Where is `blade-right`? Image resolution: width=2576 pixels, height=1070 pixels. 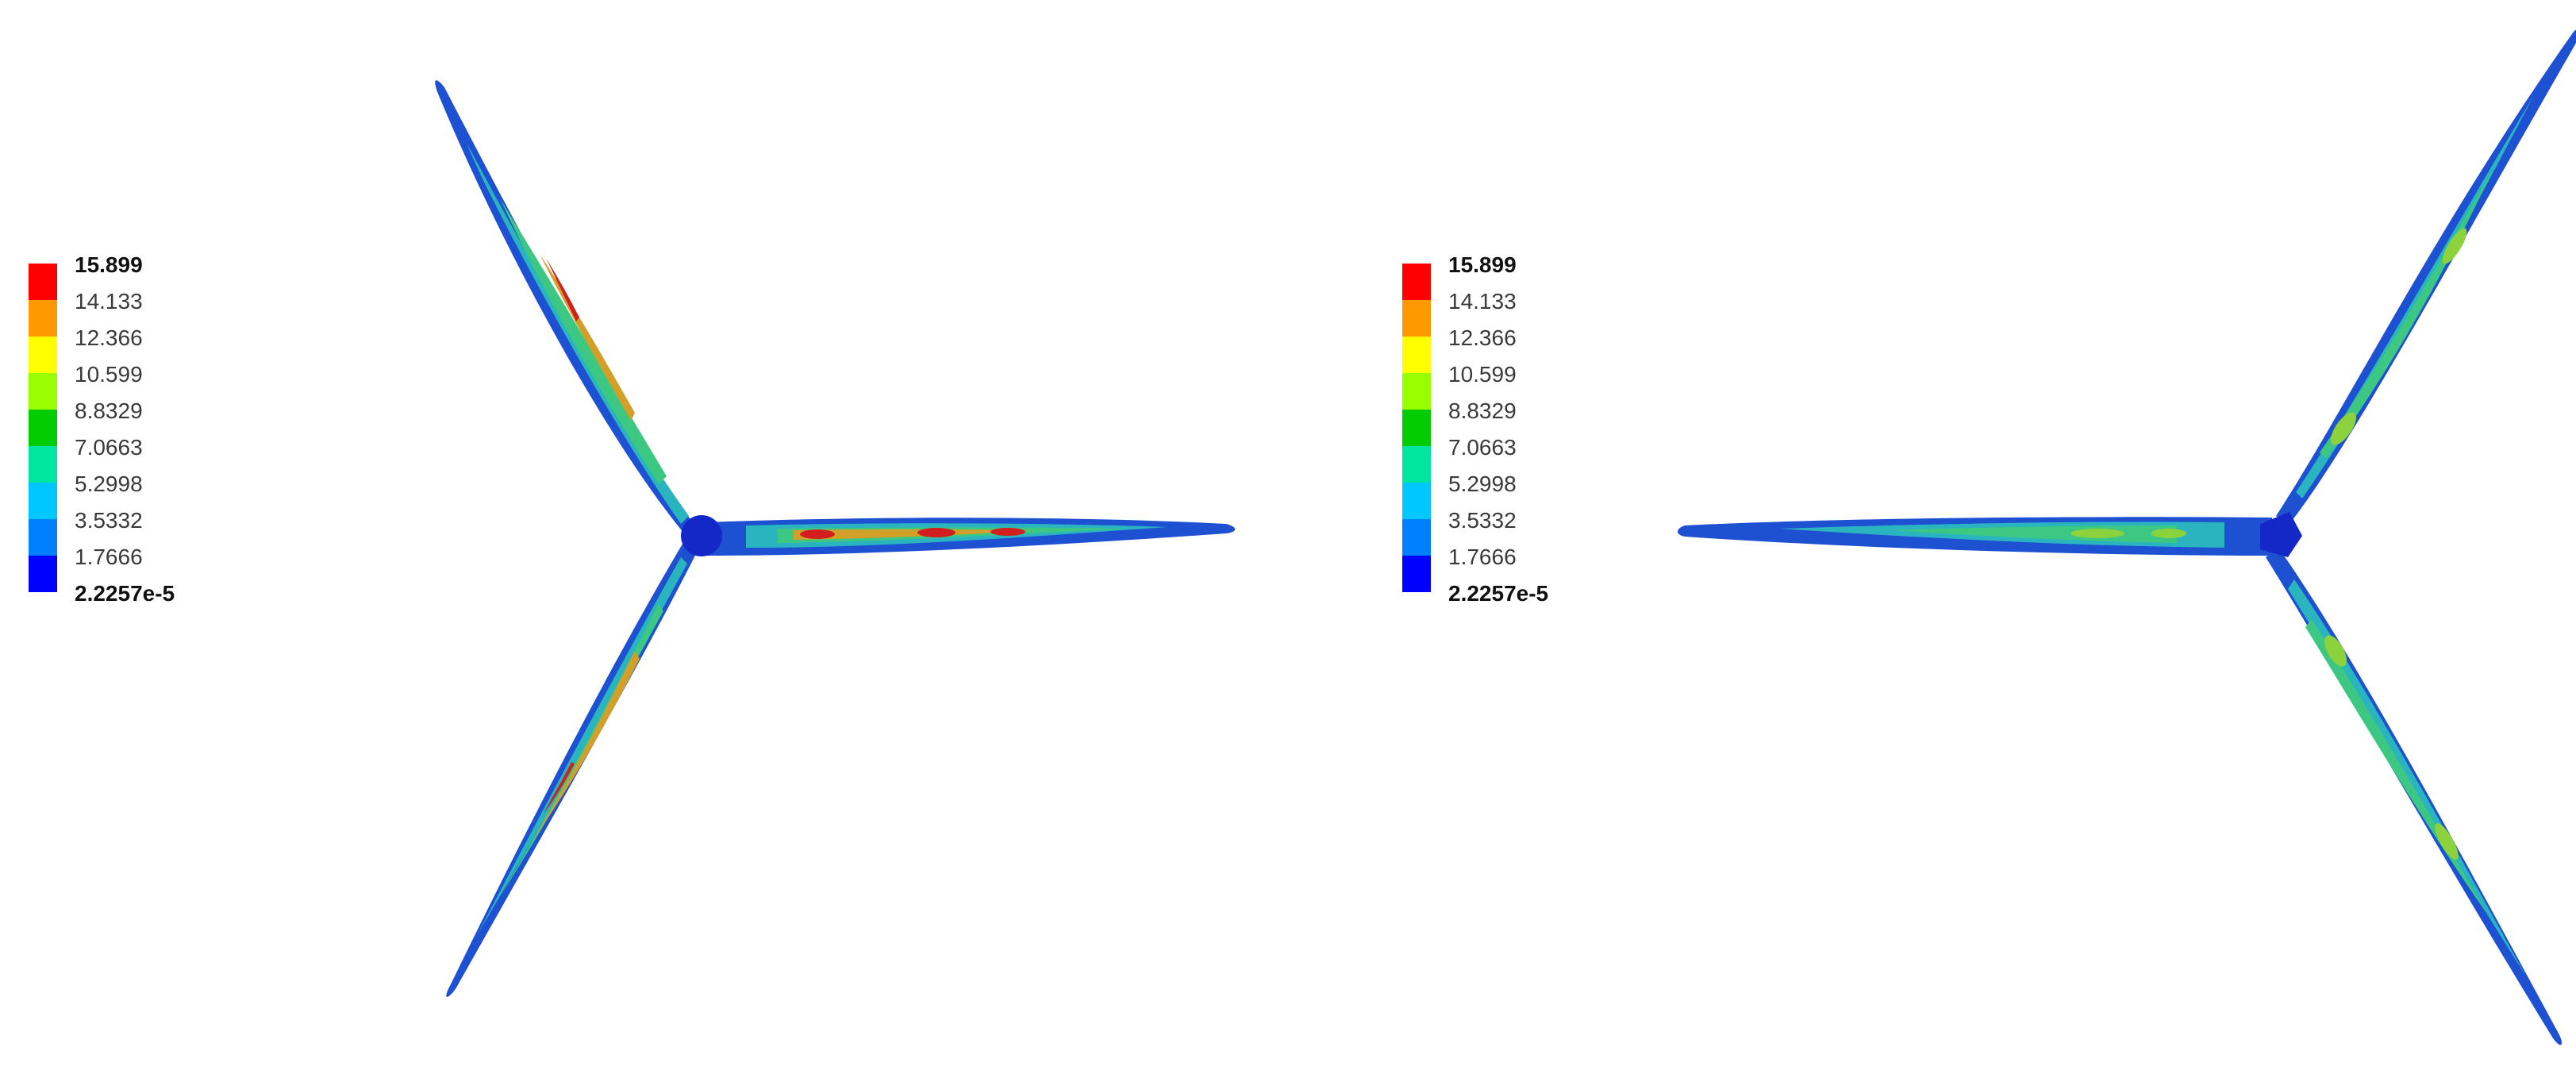 blade-right is located at coordinates (971, 537).